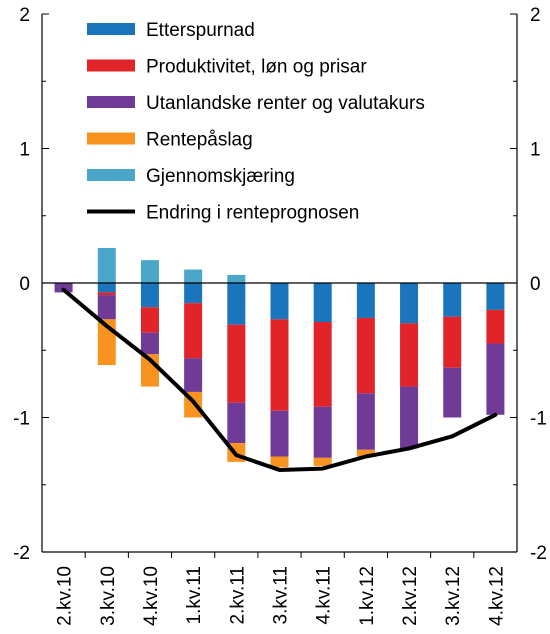  I want to click on legend-label-4: Gjennomskjæring, so click(220, 176).